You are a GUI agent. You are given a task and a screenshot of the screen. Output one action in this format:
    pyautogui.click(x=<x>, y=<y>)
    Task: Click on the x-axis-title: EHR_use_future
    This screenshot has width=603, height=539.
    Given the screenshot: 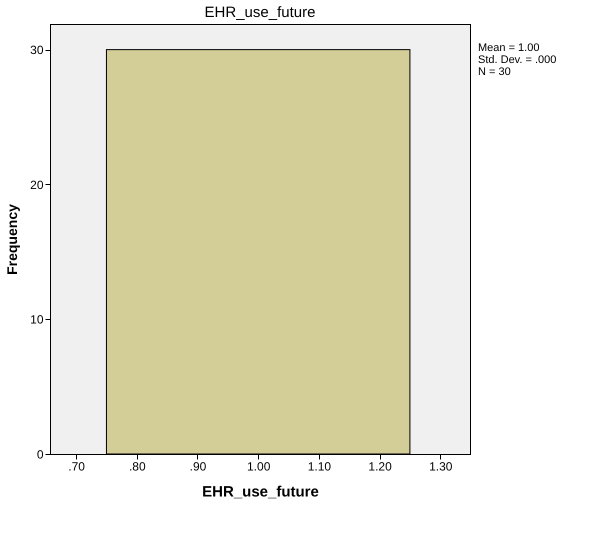 What is the action you would take?
    pyautogui.click(x=260, y=492)
    